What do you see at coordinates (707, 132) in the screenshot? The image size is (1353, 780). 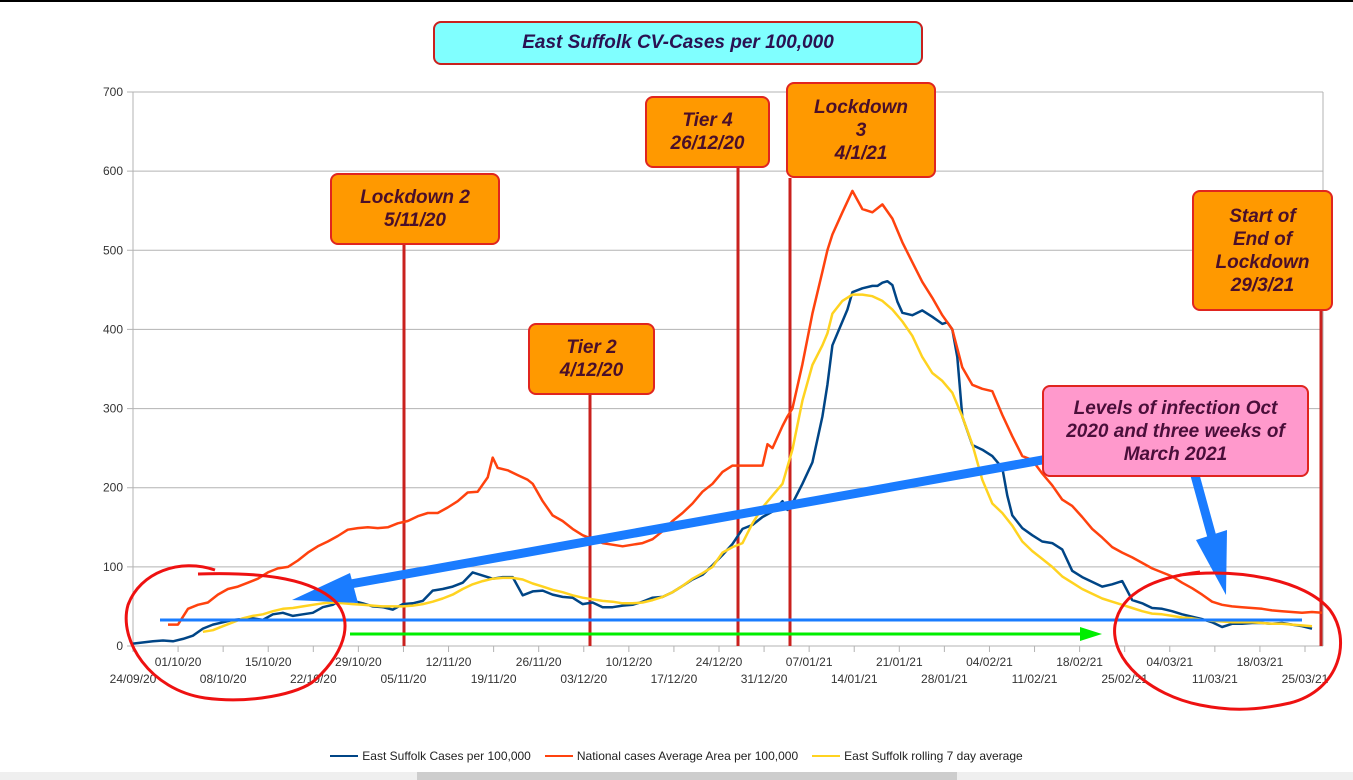 I see `callout-tier-4: Tier 4 26/12/20` at bounding box center [707, 132].